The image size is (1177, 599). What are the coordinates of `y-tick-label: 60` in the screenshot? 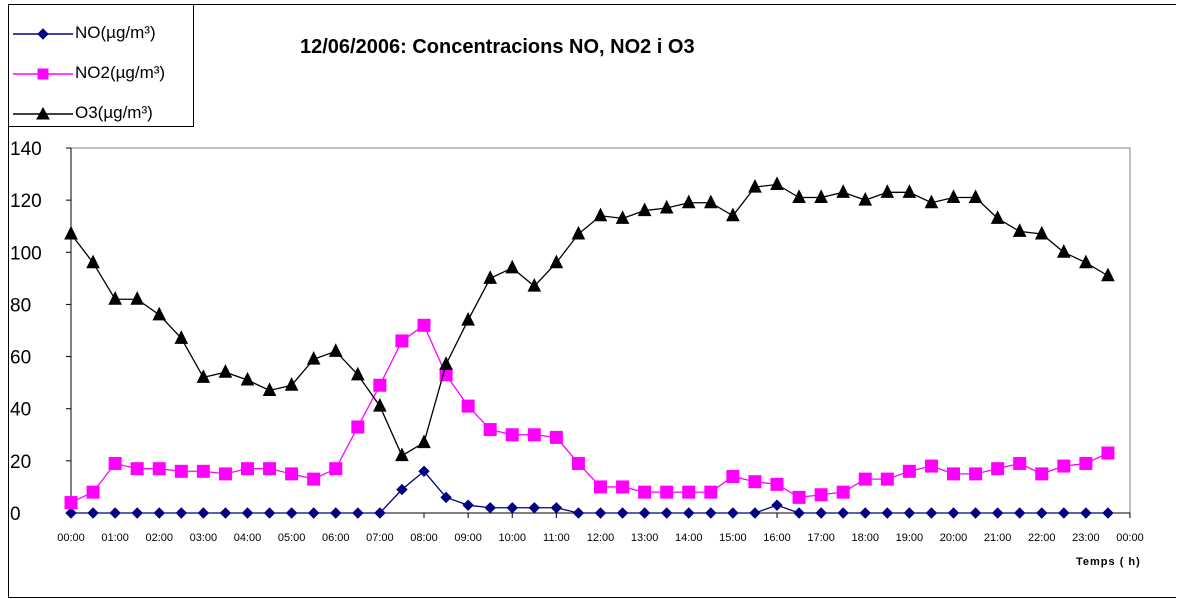 It's located at (20, 358).